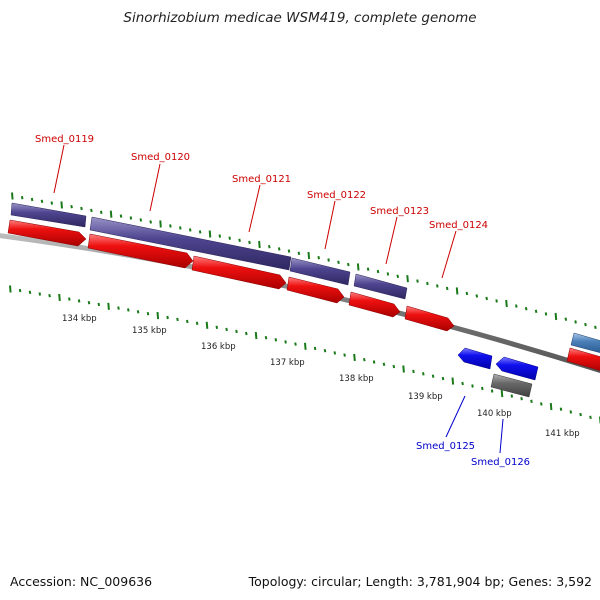 The width and height of the screenshot is (600, 600). What do you see at coordinates (81, 581) in the screenshot?
I see `accession-text: Accession: NC_009636` at bounding box center [81, 581].